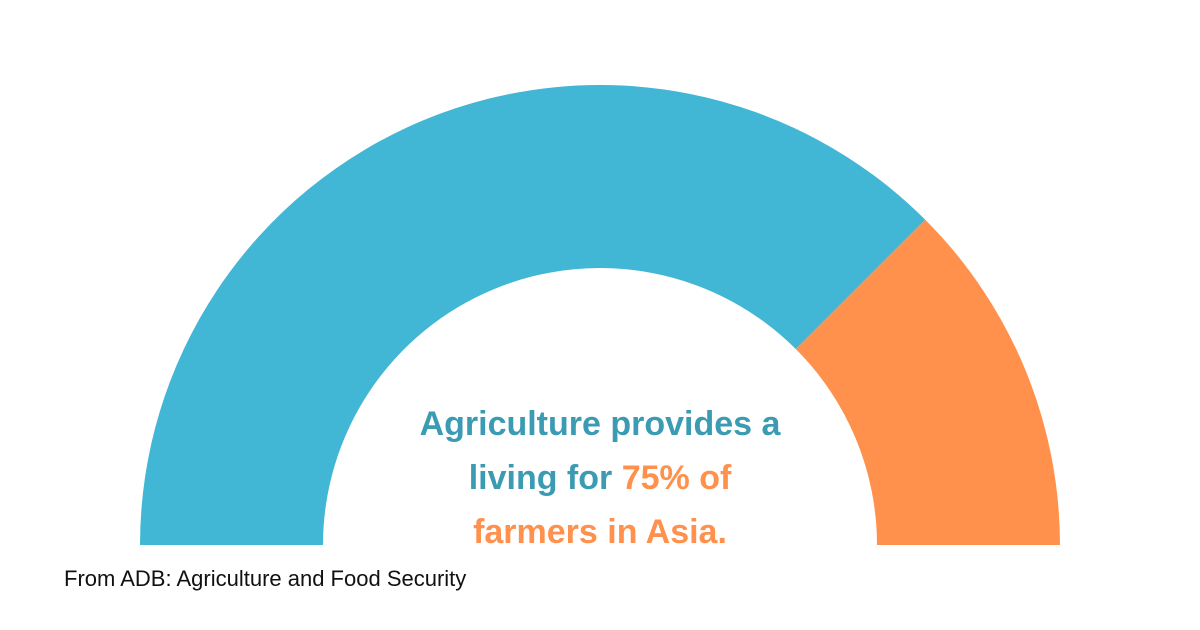 This screenshot has height=630, width=1200. What do you see at coordinates (600, 424) in the screenshot?
I see `headline-line-1: Agriculture provides a` at bounding box center [600, 424].